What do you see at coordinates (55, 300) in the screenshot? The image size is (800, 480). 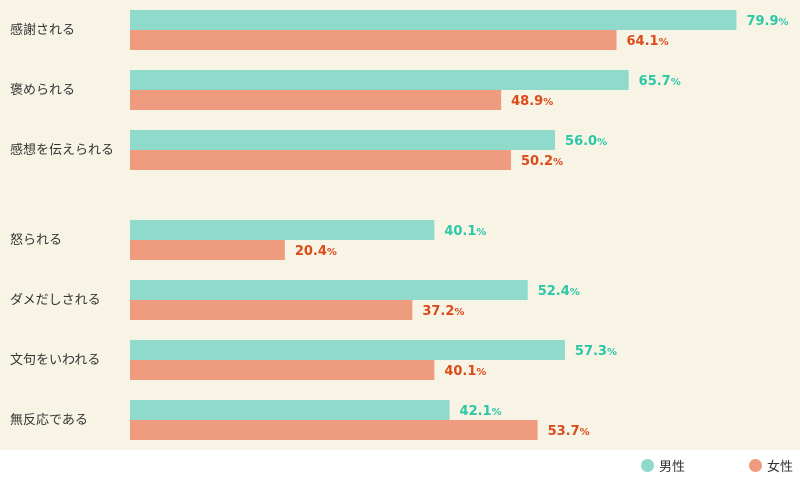 I see `category-label: ダメだしされる` at bounding box center [55, 300].